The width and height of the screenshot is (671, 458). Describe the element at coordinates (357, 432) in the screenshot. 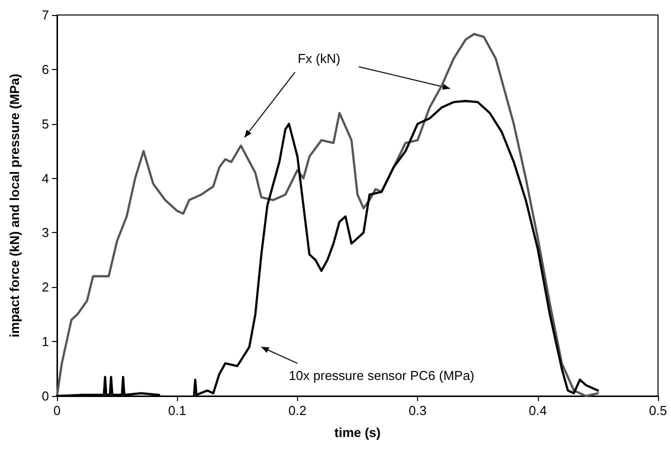

I see `x-axis-title: time (s)` at that location.